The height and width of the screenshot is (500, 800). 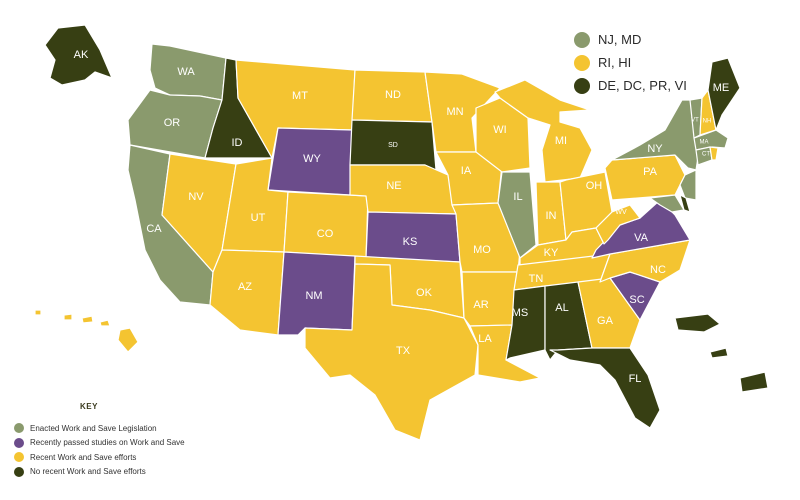 What do you see at coordinates (520, 313) in the screenshot?
I see `label-ms: MS` at bounding box center [520, 313].